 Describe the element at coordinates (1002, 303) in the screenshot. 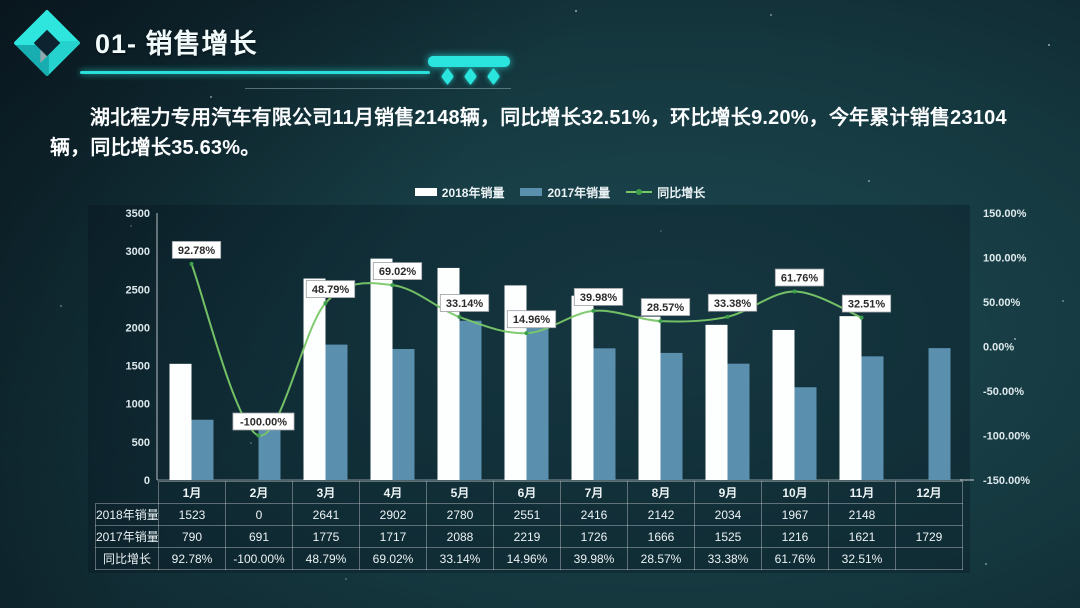

I see `right-axis-tick: 50.00%` at that location.